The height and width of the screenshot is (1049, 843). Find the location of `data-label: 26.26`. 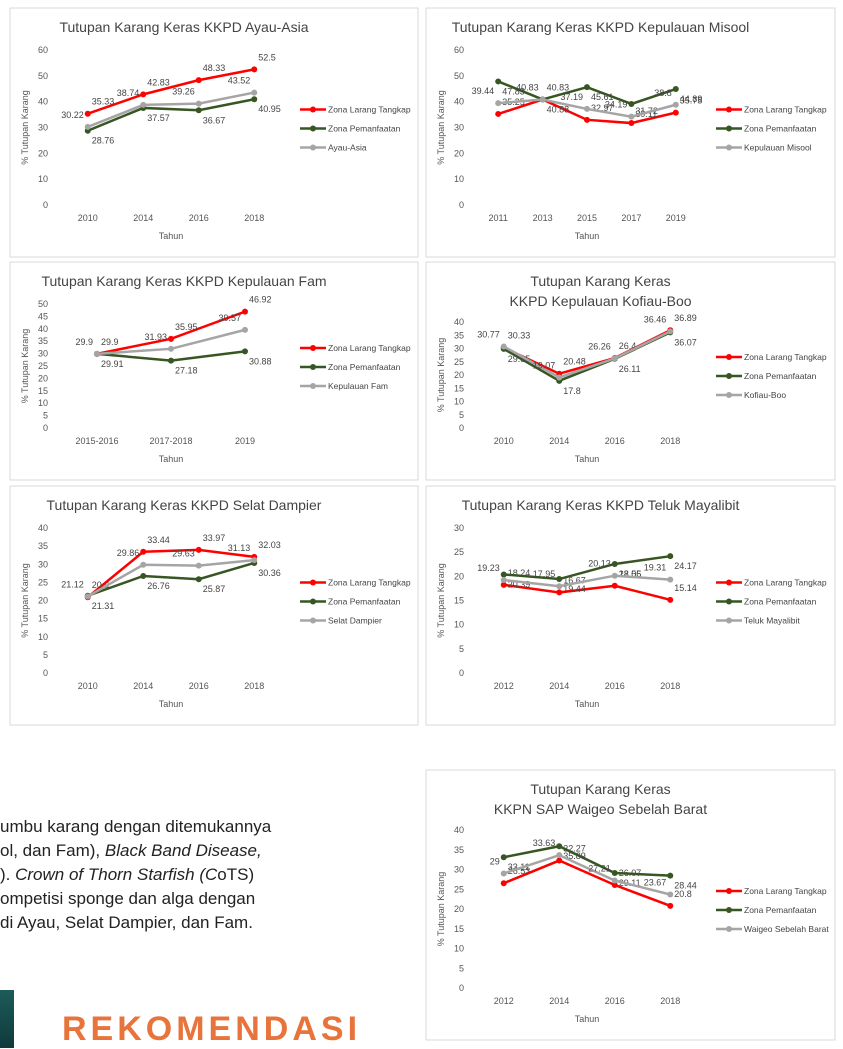

data-label: 26.26 is located at coordinates (599, 346).